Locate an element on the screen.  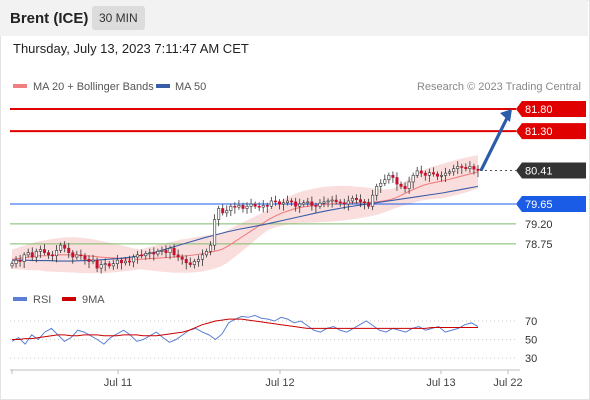
projection-arrow is located at coordinates (495, 142).